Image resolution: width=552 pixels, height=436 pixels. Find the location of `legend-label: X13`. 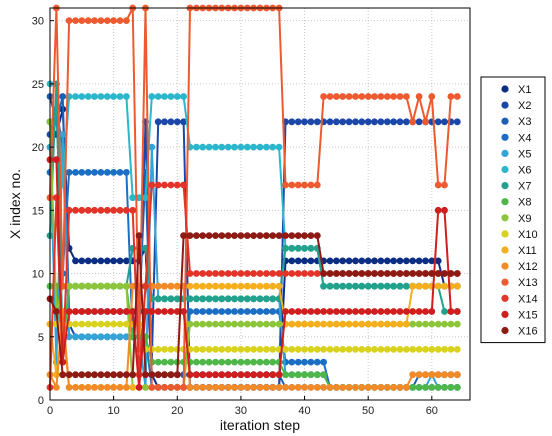

legend-label: X13 is located at coordinates (528, 283).